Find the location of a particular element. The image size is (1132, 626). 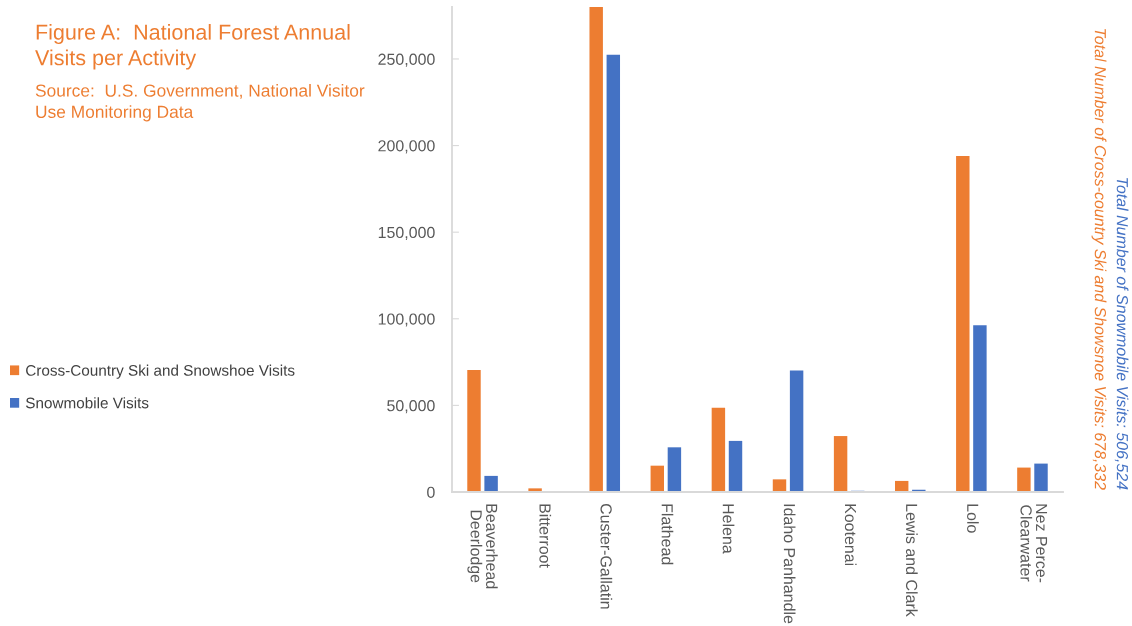

y-tick-label: 250,000 is located at coordinates (406, 60).